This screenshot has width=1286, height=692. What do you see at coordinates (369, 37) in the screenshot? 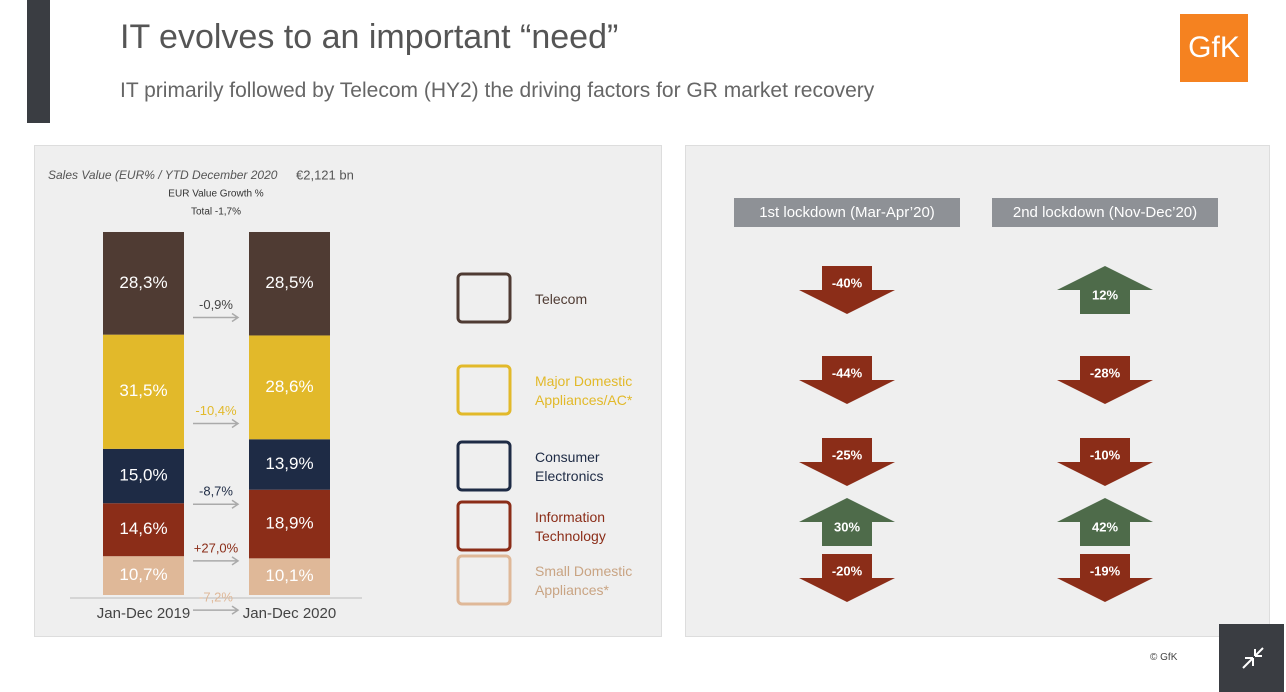
I see `title: IT evolves to an important “need”` at bounding box center [369, 37].